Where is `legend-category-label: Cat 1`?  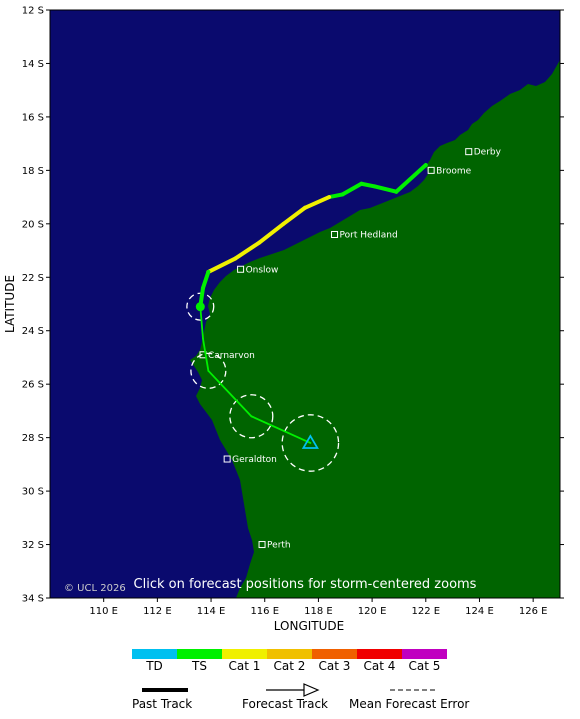 legend-category-label: Cat 1 is located at coordinates (245, 666).